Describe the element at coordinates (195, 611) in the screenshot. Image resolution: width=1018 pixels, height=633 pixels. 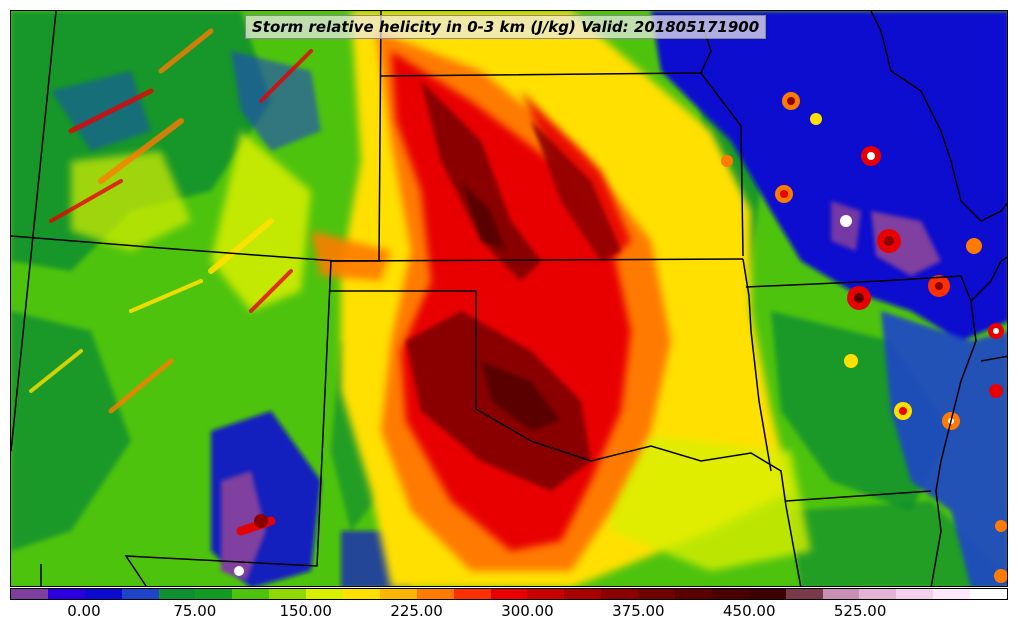
I see `colorbar-tick-label: 75.00` at that location.